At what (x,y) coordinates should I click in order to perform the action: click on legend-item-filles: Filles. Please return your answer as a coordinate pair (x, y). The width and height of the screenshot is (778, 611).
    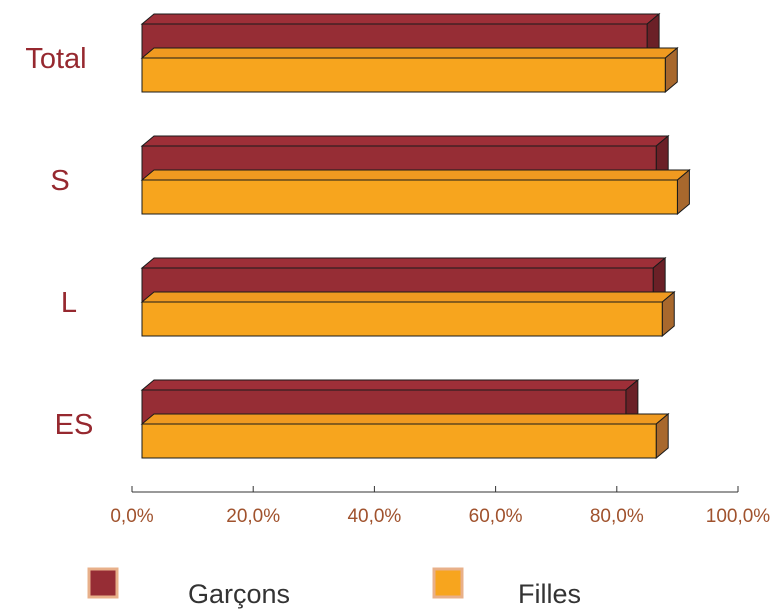
    Looking at the image, I should click on (506, 588).